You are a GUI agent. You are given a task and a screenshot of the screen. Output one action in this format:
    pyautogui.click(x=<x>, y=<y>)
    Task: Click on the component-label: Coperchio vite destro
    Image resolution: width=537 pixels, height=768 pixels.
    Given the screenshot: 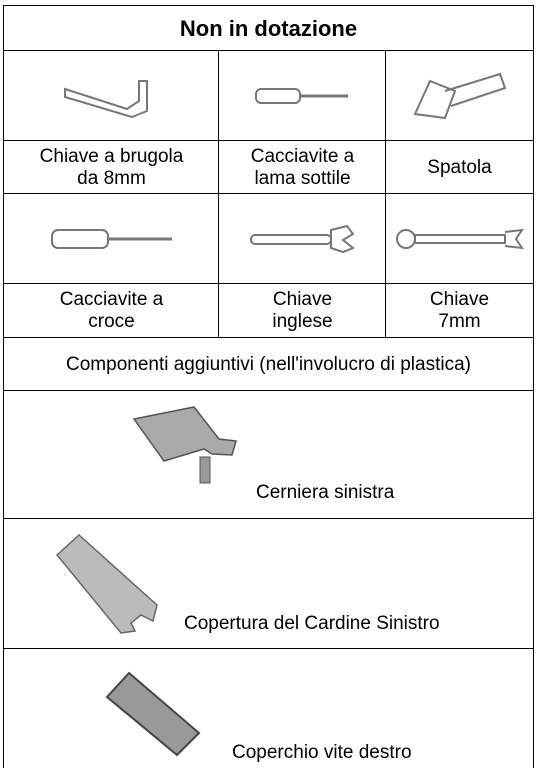 What is the action you would take?
    pyautogui.click(x=322, y=752)
    